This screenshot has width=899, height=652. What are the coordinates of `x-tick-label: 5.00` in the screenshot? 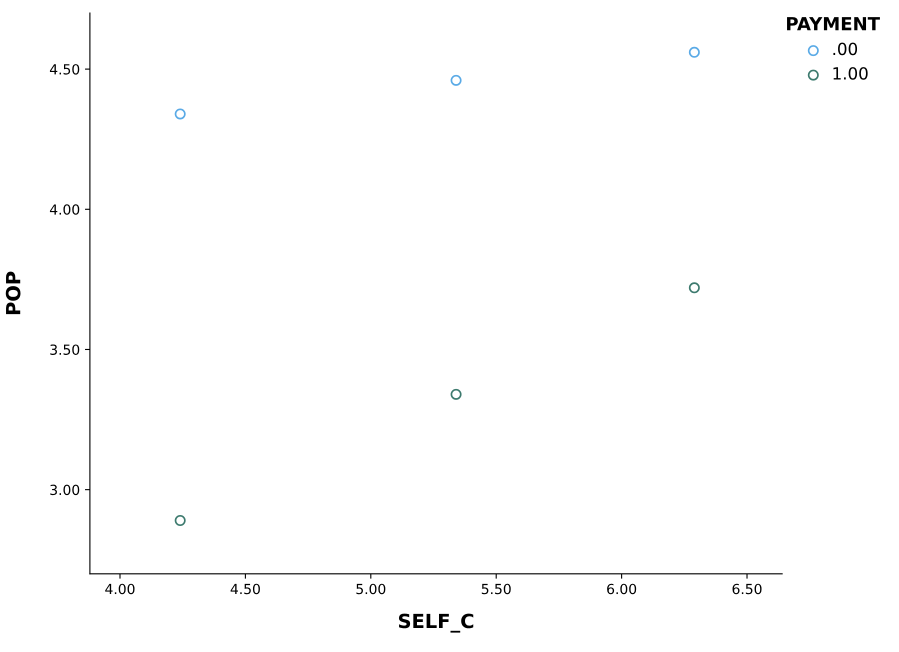 It's located at (371, 589).